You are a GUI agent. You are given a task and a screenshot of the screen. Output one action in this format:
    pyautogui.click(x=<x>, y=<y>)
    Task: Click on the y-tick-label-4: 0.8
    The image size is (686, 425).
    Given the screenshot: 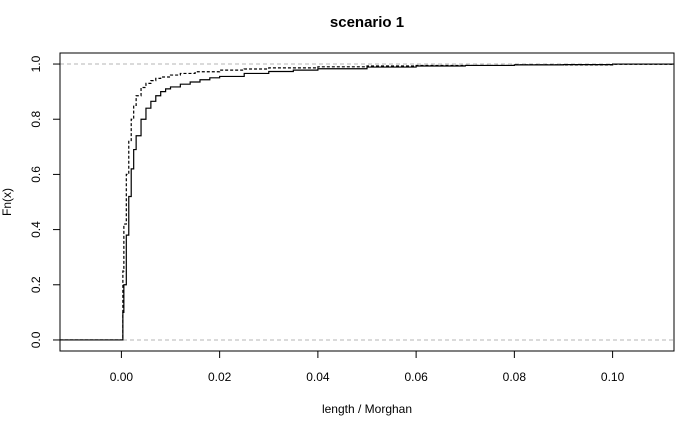 What is the action you would take?
    pyautogui.click(x=36, y=119)
    